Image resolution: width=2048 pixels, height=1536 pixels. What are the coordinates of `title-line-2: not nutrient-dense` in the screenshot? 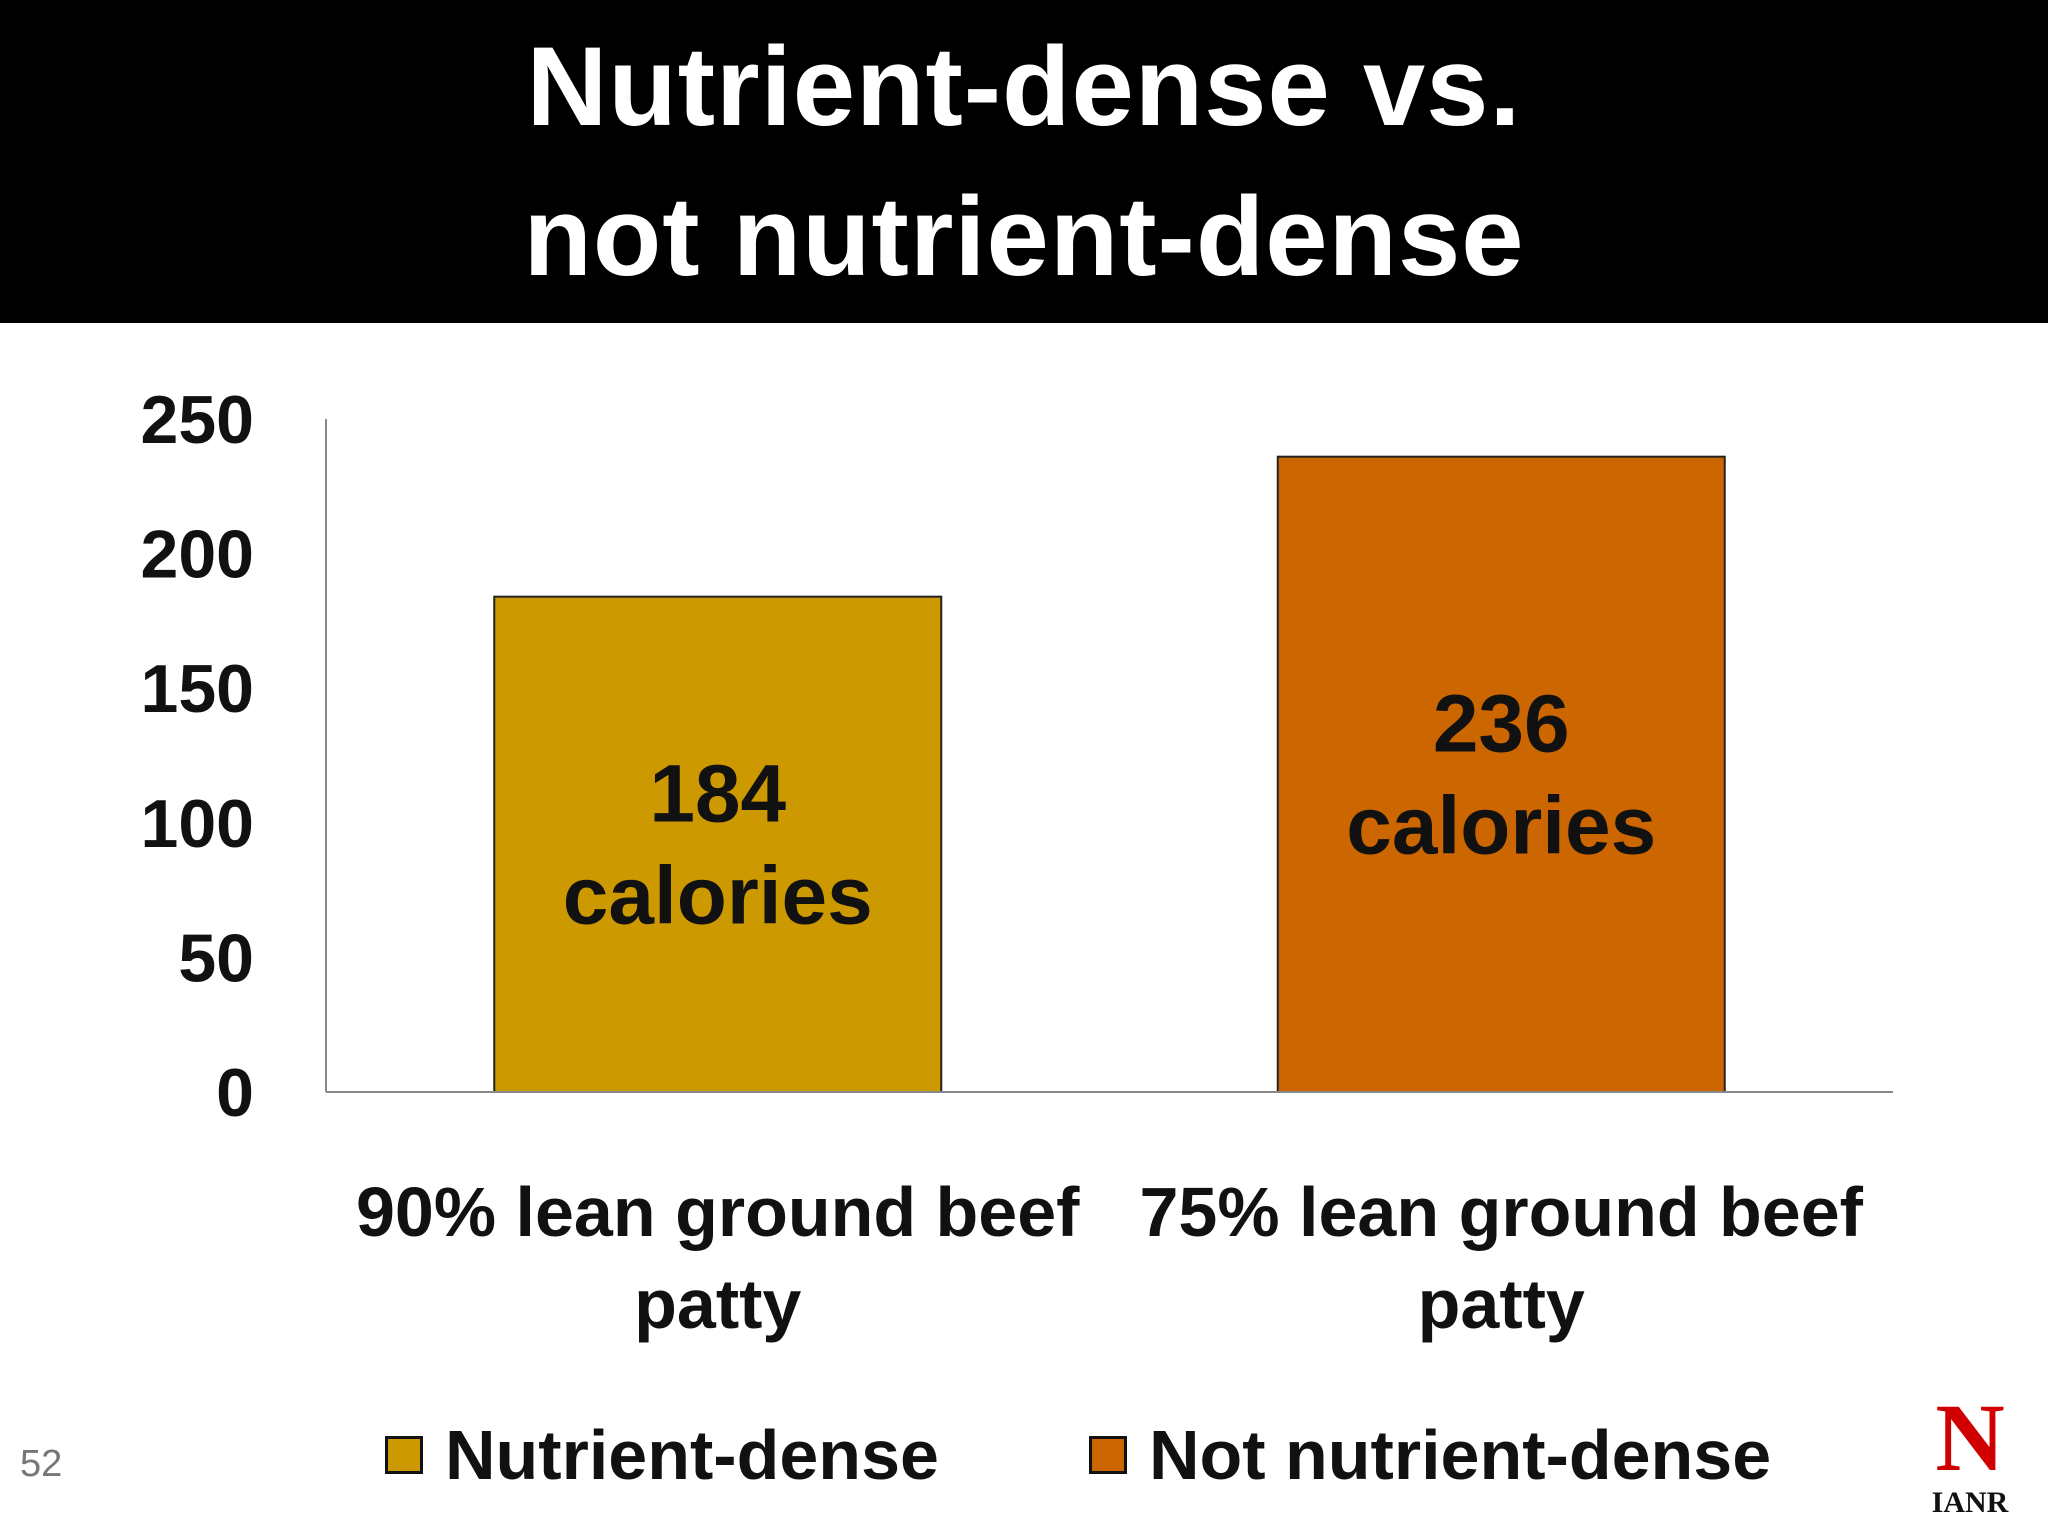 It's located at (1024, 236).